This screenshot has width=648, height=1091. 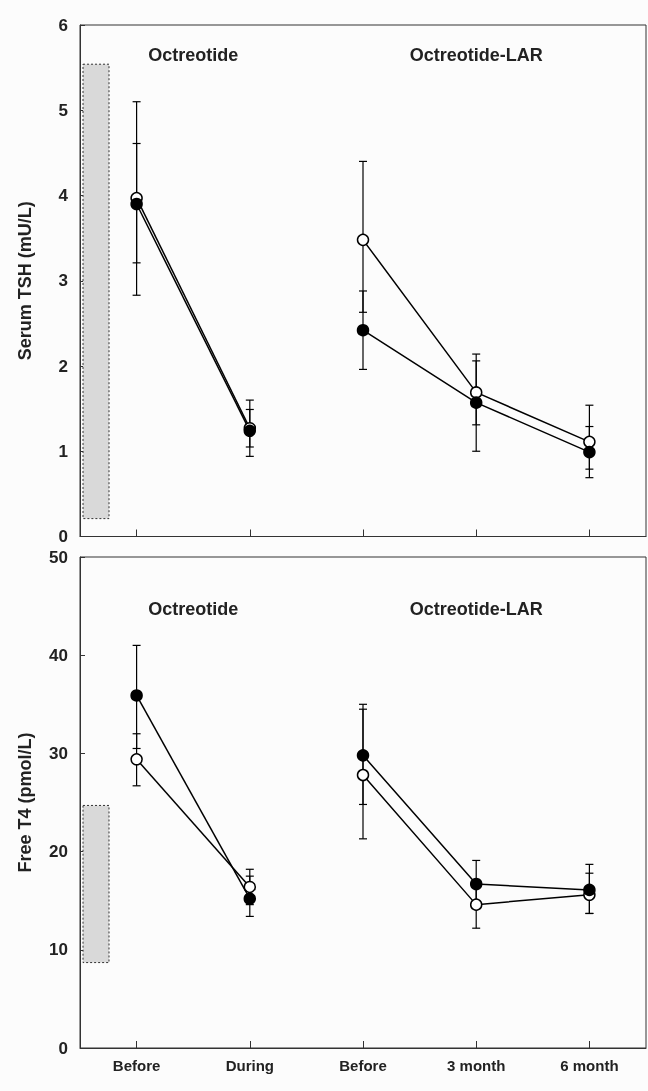 What do you see at coordinates (63, 281) in the screenshot?
I see `y-tick-label: 3` at bounding box center [63, 281].